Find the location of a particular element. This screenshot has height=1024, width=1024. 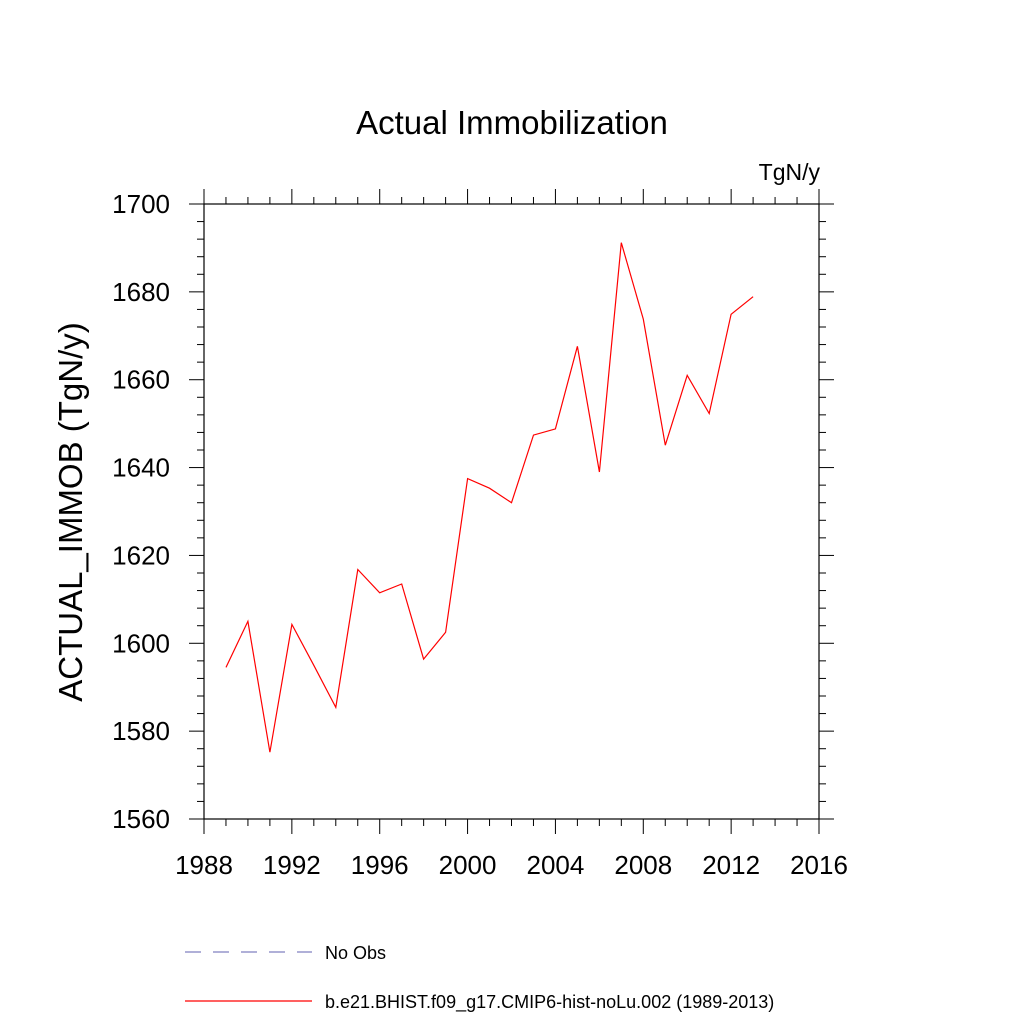

x-tick-label: 1996 is located at coordinates (380, 865).